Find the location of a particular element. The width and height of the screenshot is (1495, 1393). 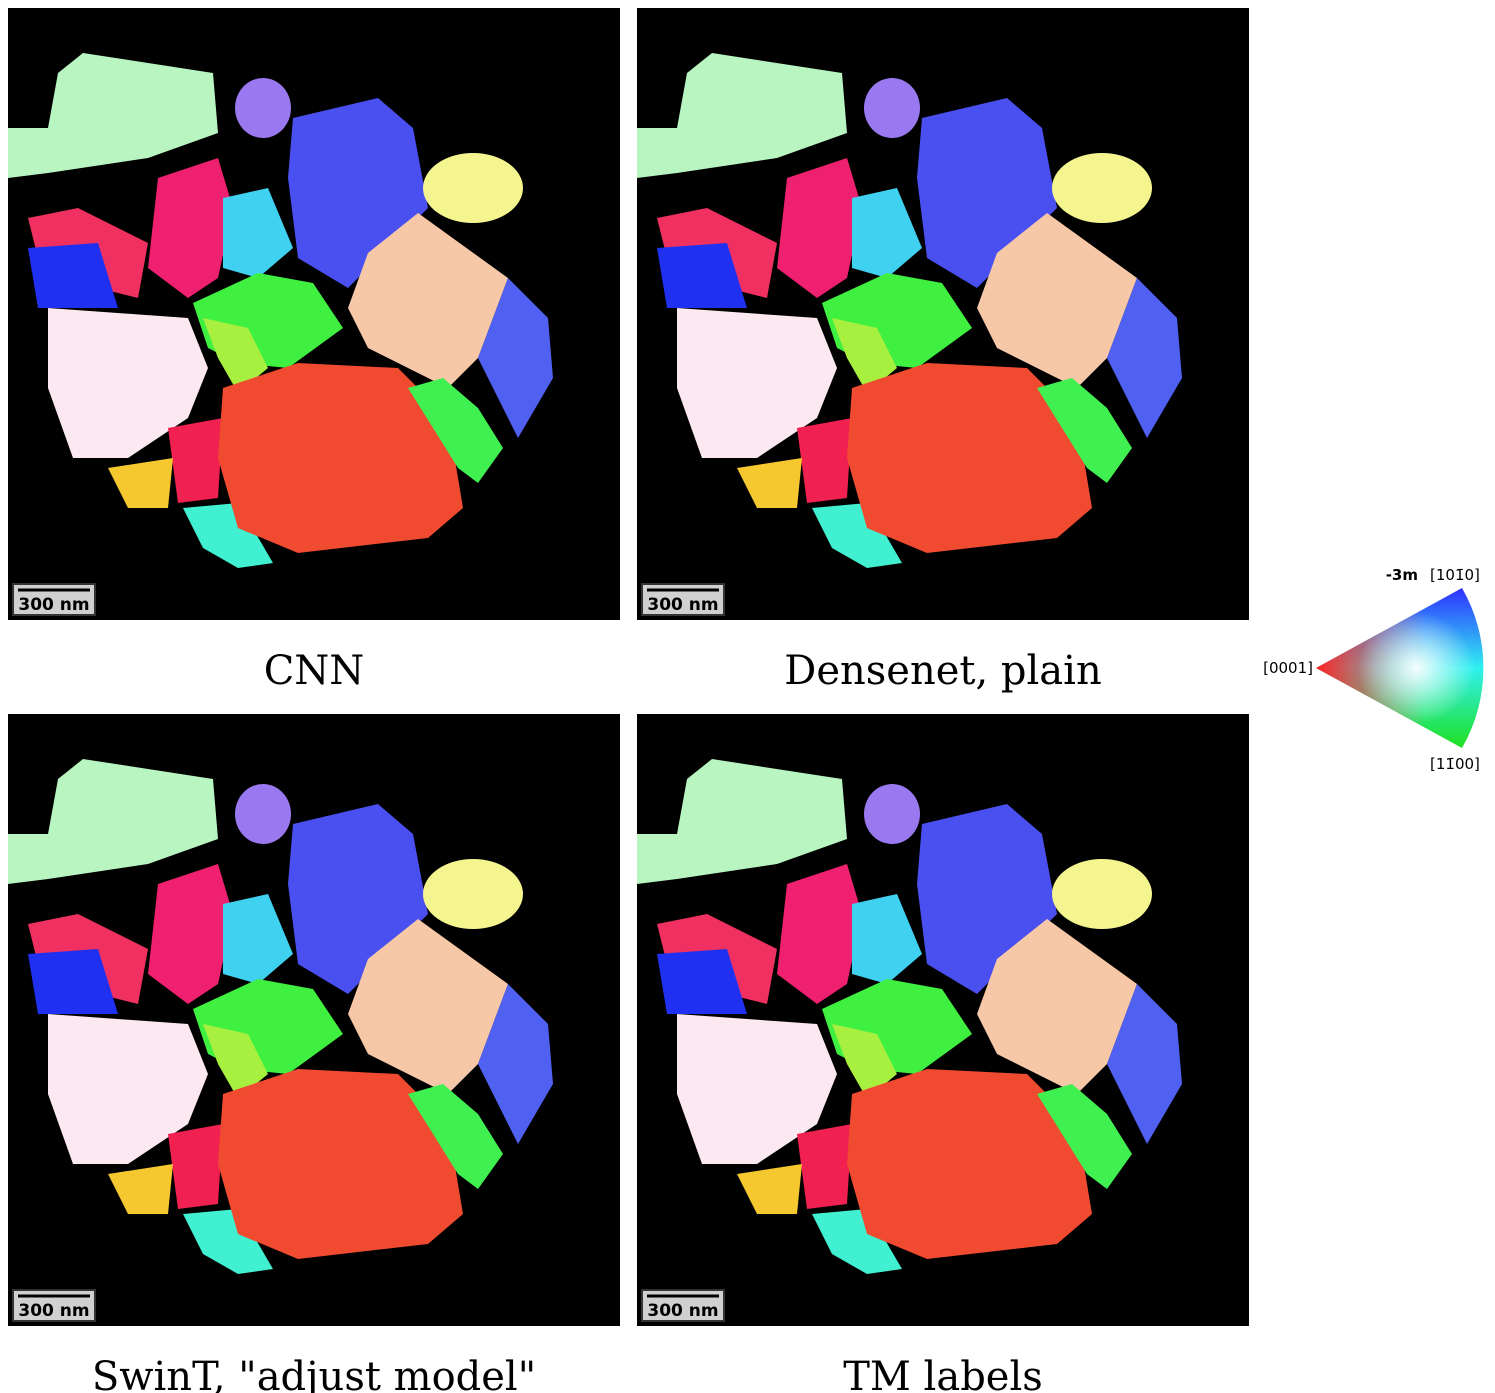

panel-caption: TM labels is located at coordinates (943, 1373).